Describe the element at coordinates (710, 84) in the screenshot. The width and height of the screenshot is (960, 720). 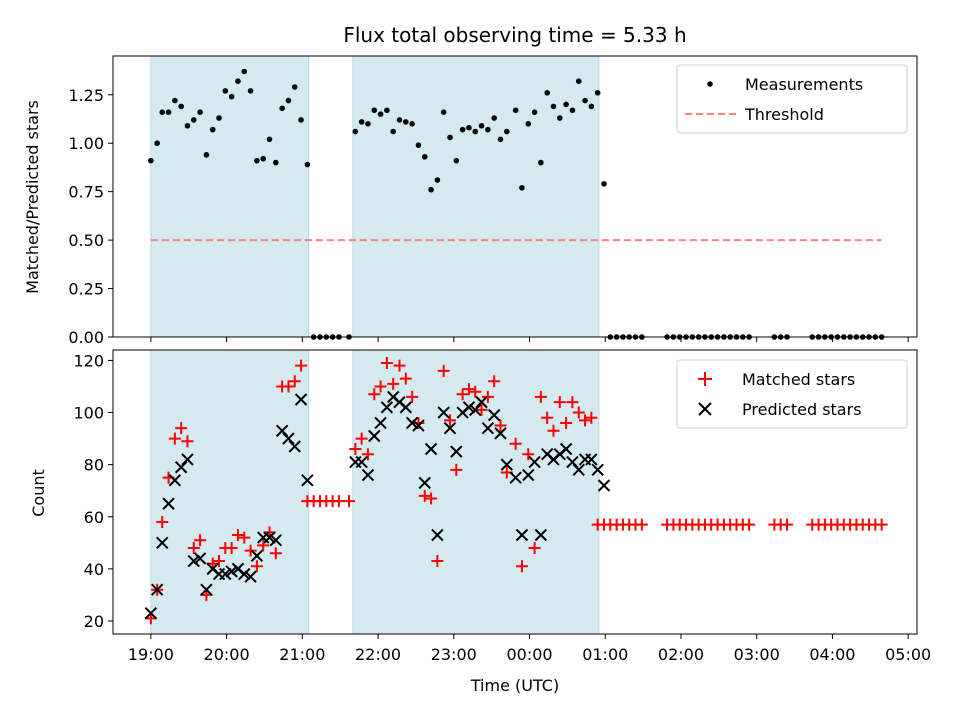
I see `legend-measurements-marker` at that location.